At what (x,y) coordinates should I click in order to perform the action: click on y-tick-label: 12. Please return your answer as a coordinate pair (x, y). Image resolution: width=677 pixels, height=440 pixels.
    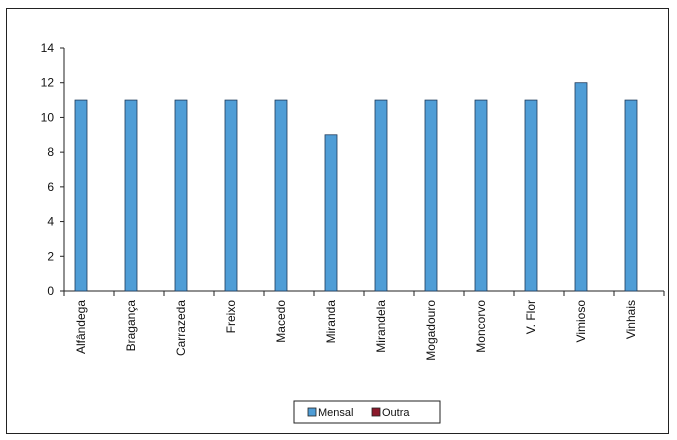
    Looking at the image, I should click on (48, 83).